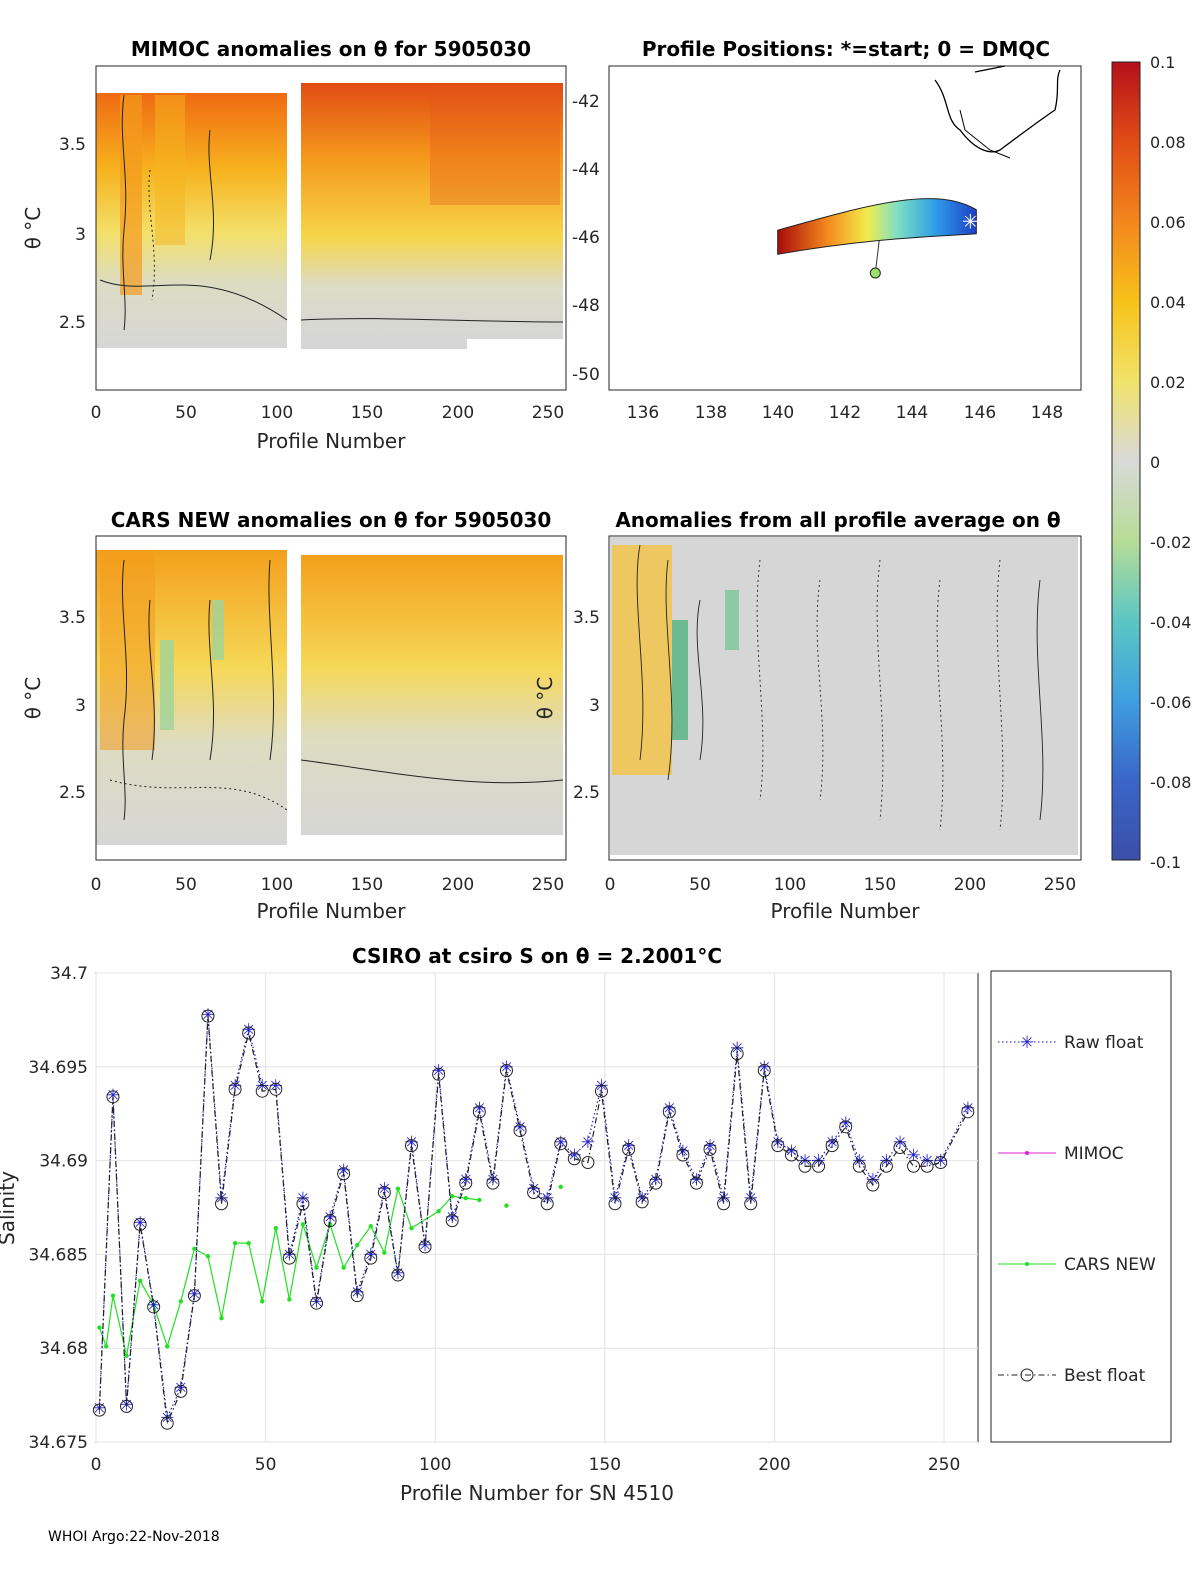  What do you see at coordinates (58, 1443) in the screenshot?
I see `y-tick-label: 34.675` at bounding box center [58, 1443].